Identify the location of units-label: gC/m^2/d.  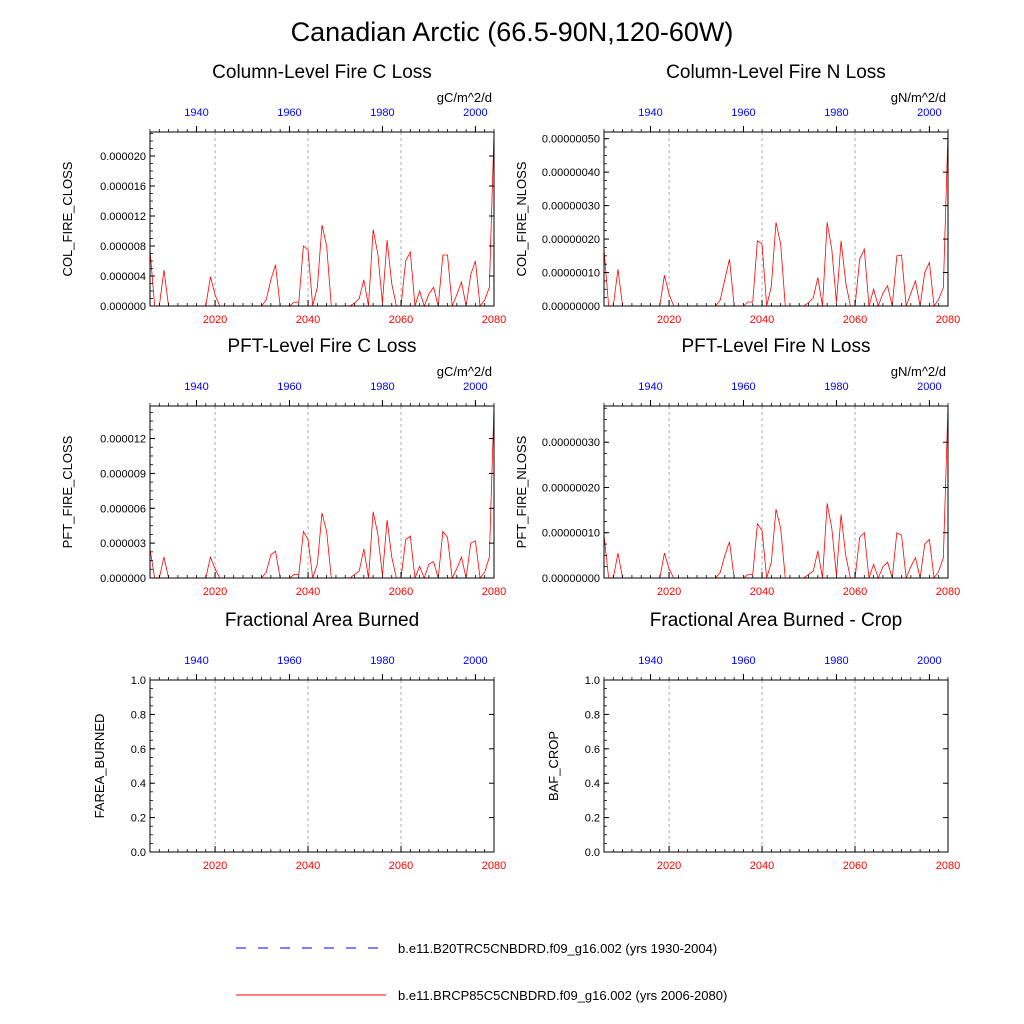
(464, 97).